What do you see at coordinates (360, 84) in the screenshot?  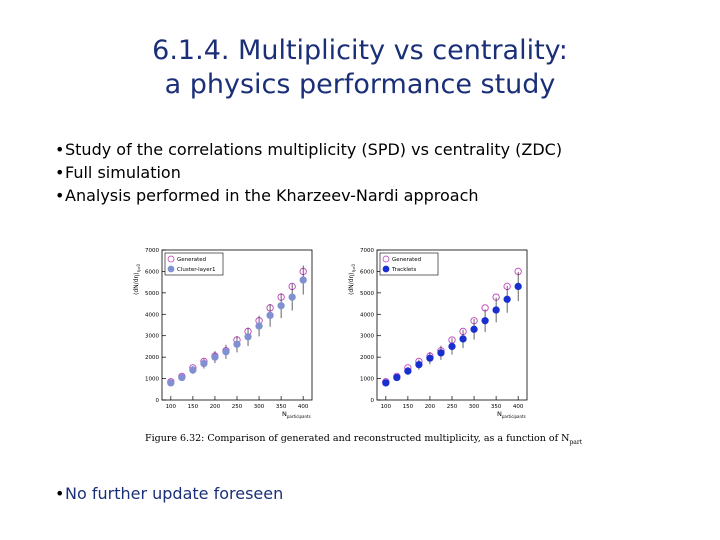 I see `title-line-2: a physics performance study` at bounding box center [360, 84].